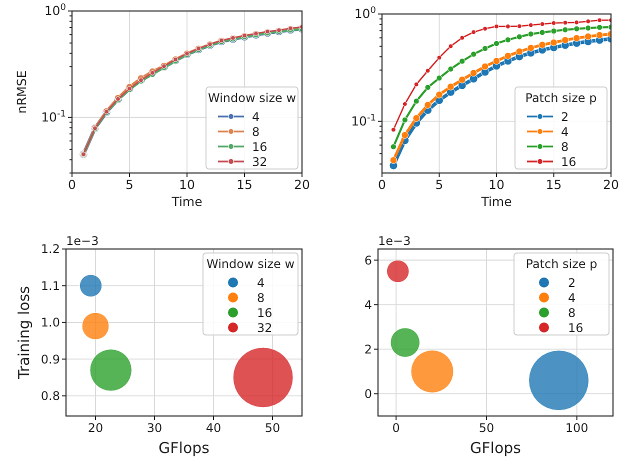 Image resolution: width=627 pixels, height=463 pixels. I want to click on y-tick-label: 0.9, so click(50, 359).